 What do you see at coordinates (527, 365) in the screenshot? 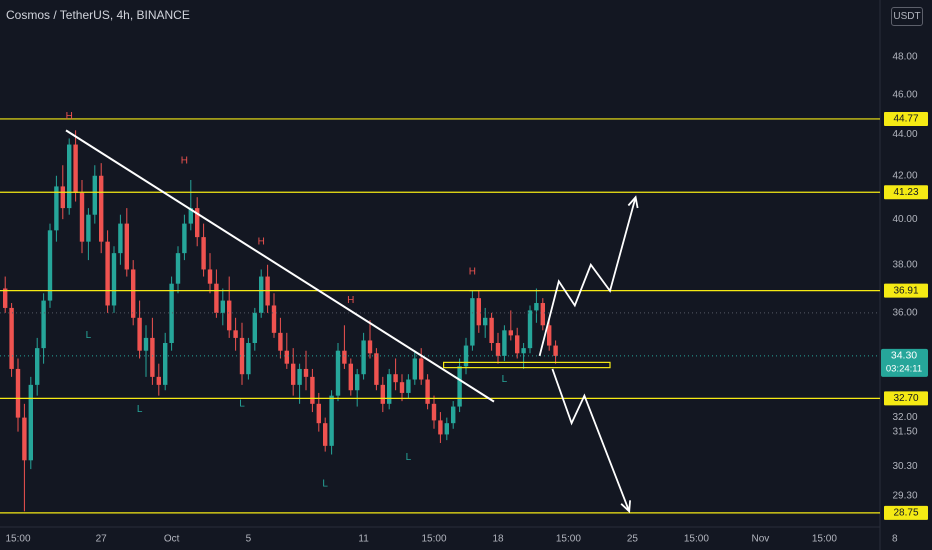
I see `support-zone-box` at bounding box center [527, 365].